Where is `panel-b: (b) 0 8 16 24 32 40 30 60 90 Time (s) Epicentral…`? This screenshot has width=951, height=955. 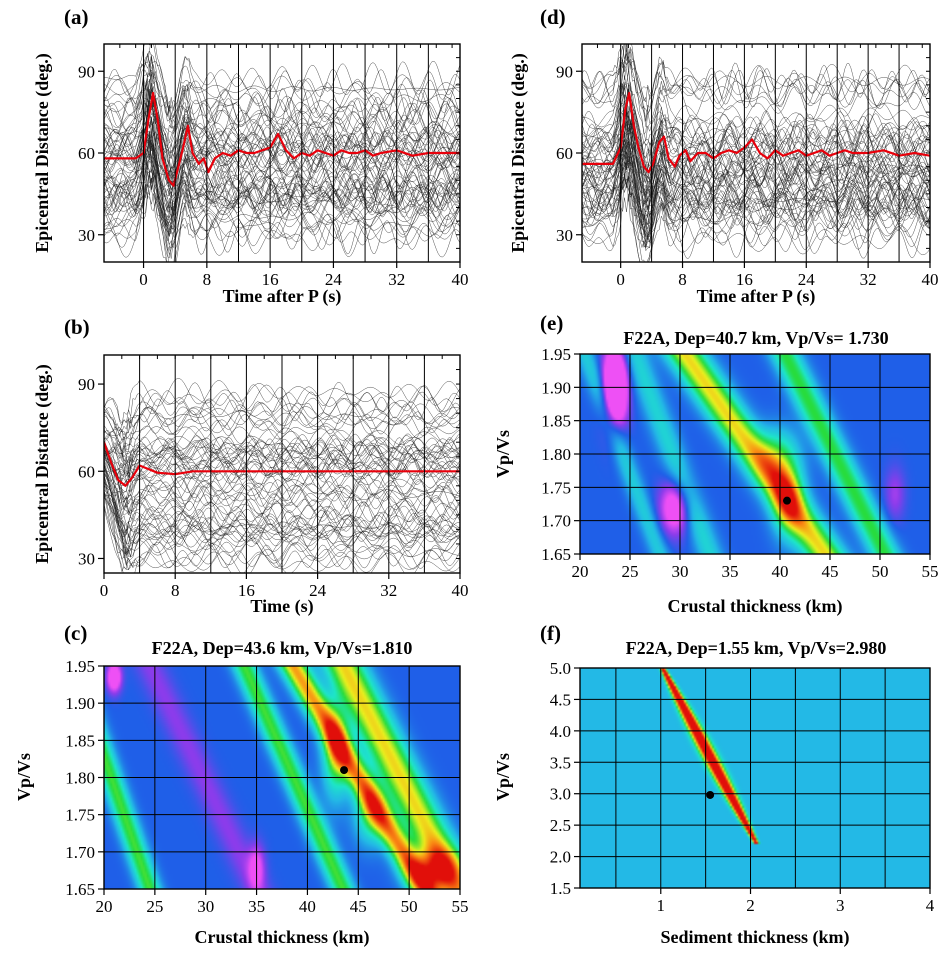
panel-b: (b) 0 8 16 24 32 40 30 60 90 Time (s) Epicentral… is located at coordinates (250, 466).